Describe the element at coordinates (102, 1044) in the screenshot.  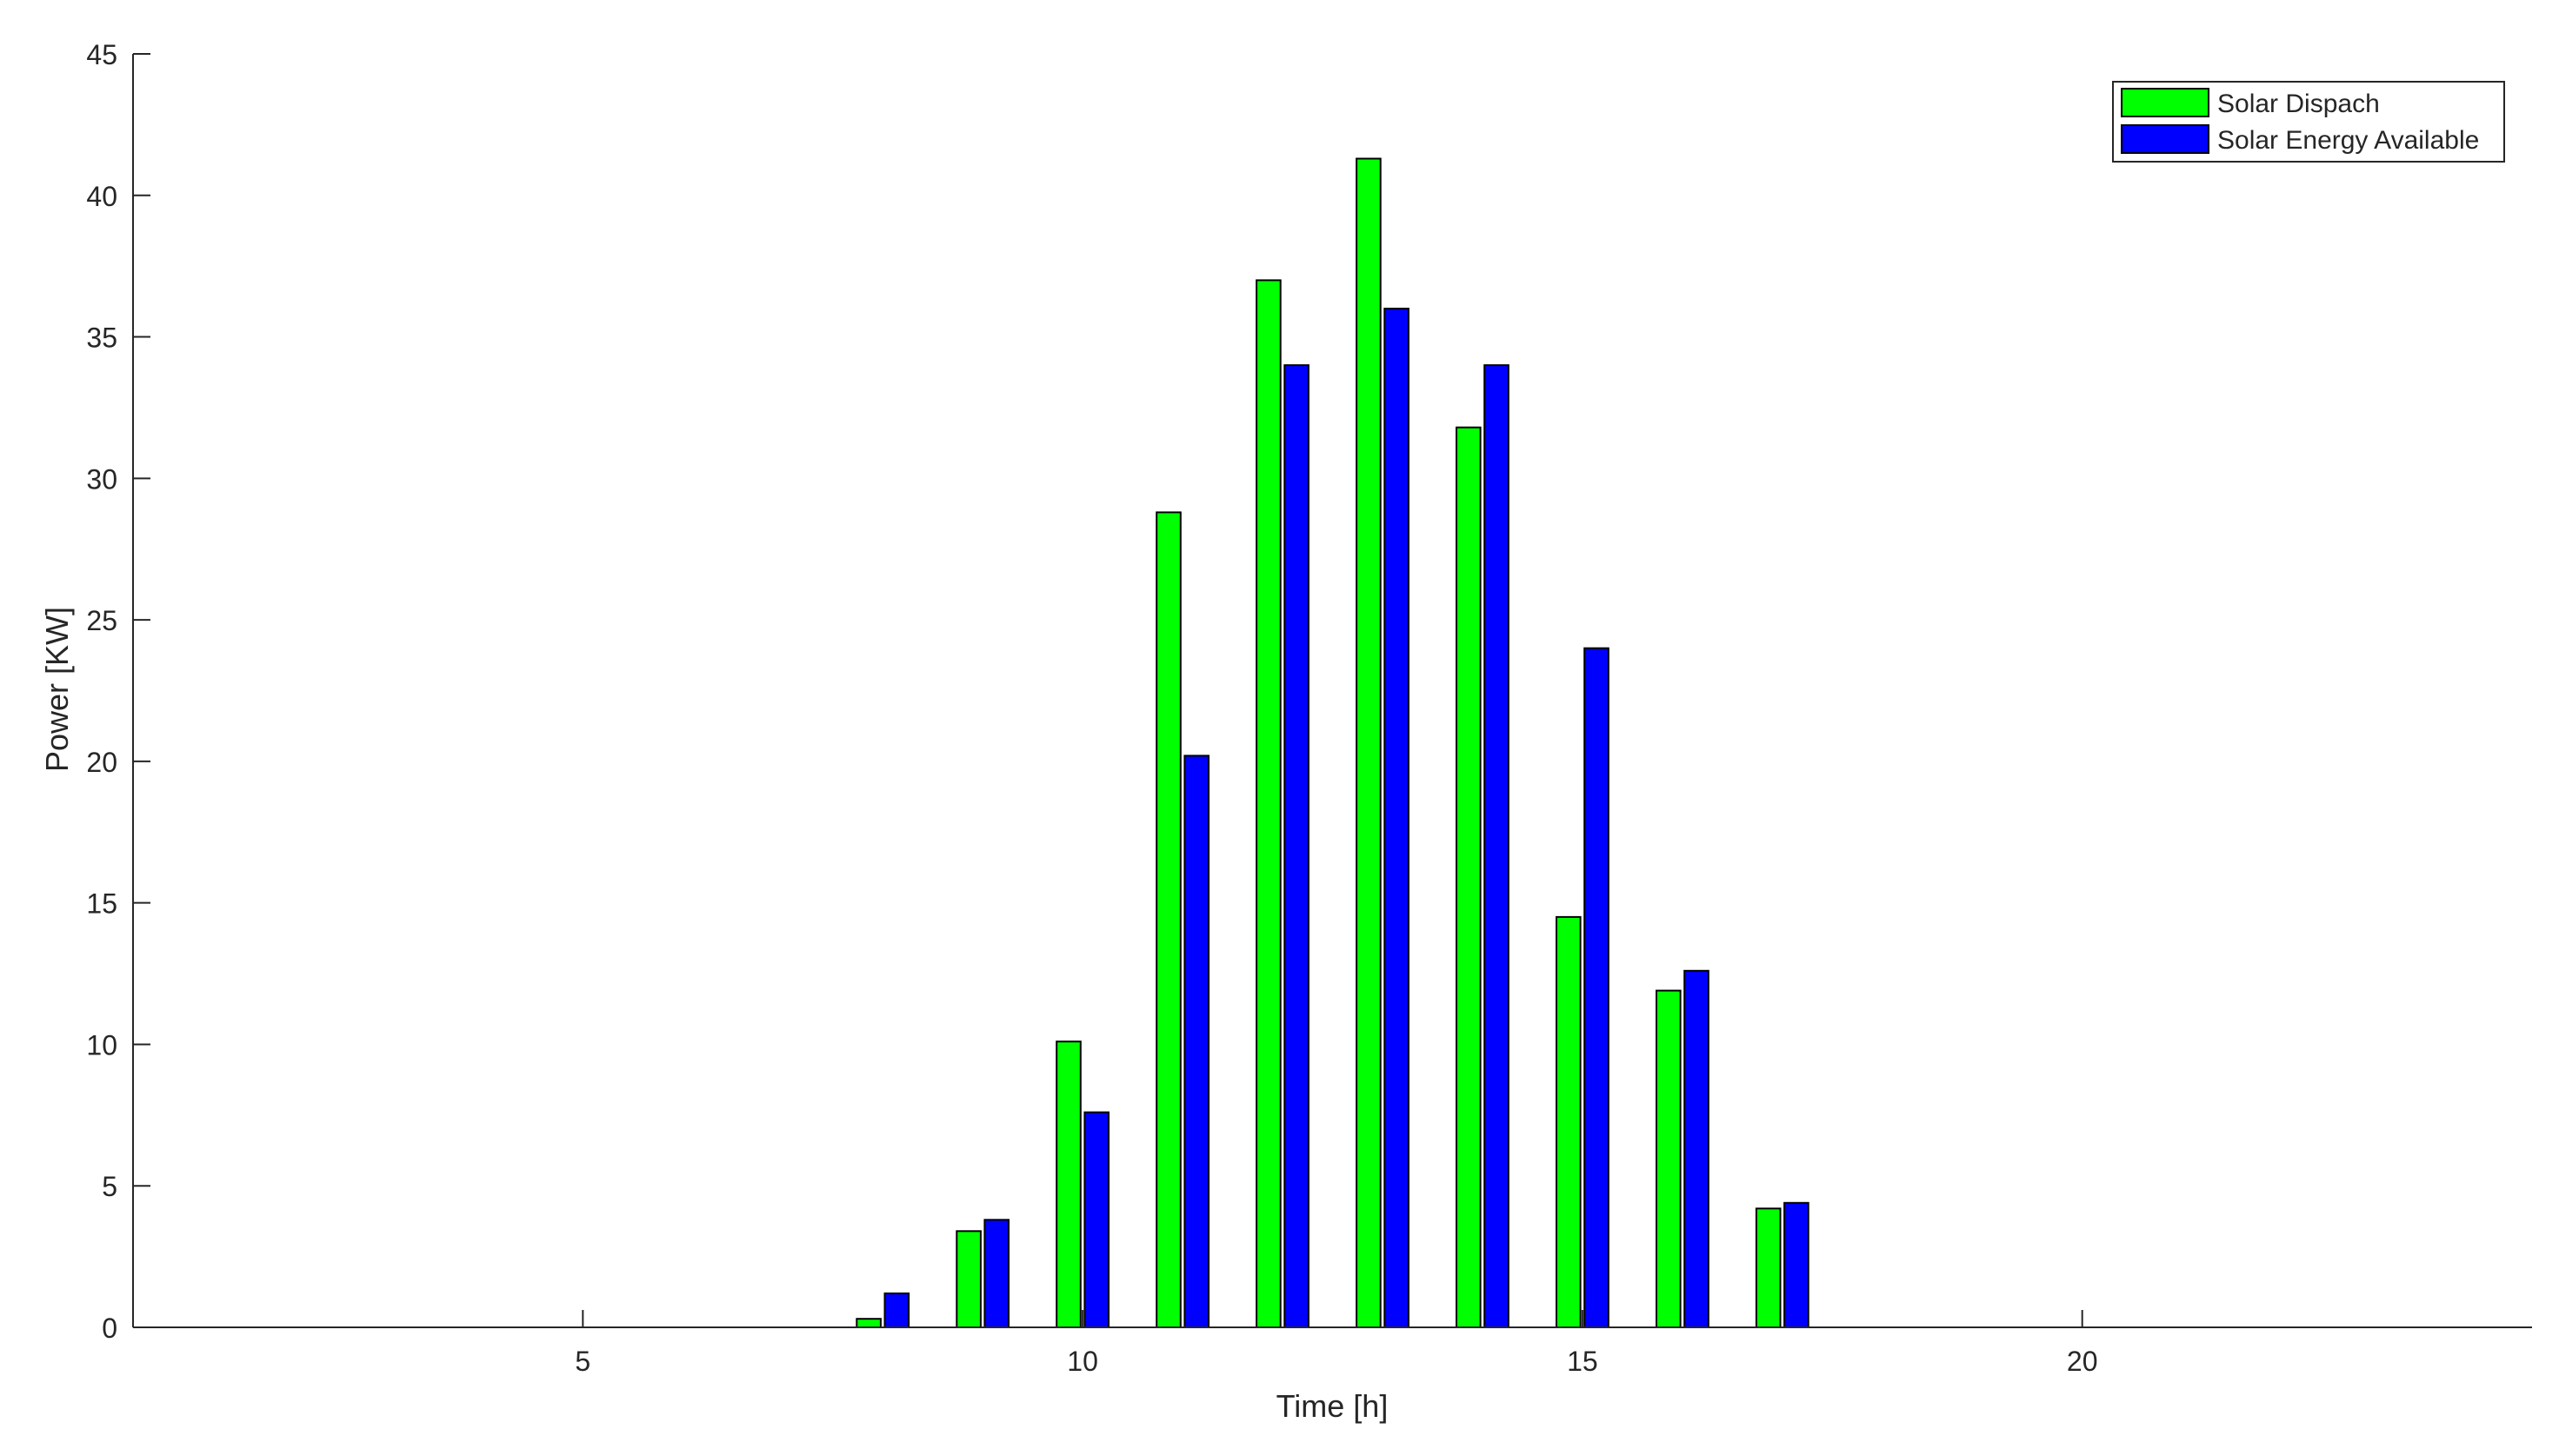
I see `y-tick-label: 10` at that location.